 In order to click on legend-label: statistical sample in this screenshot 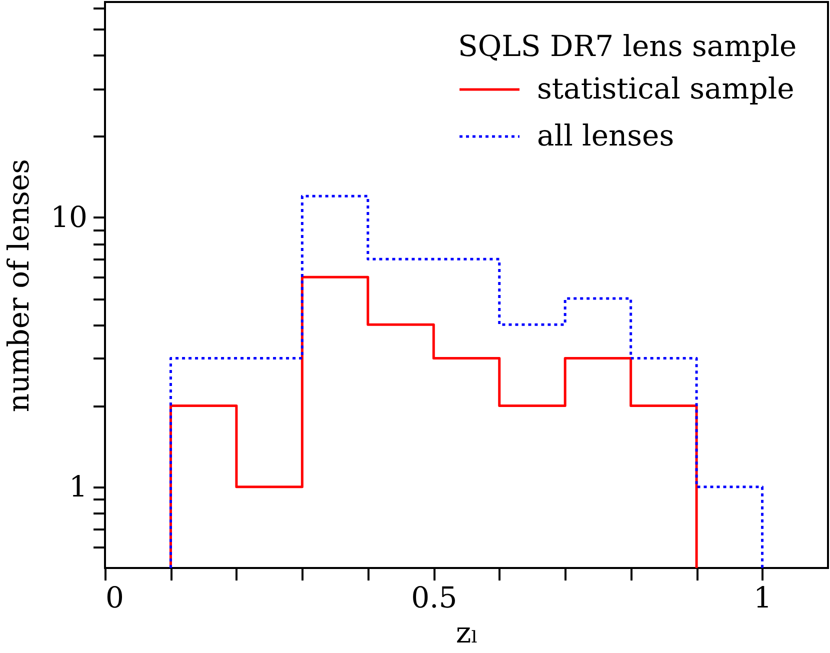, I will do `click(665, 89)`.